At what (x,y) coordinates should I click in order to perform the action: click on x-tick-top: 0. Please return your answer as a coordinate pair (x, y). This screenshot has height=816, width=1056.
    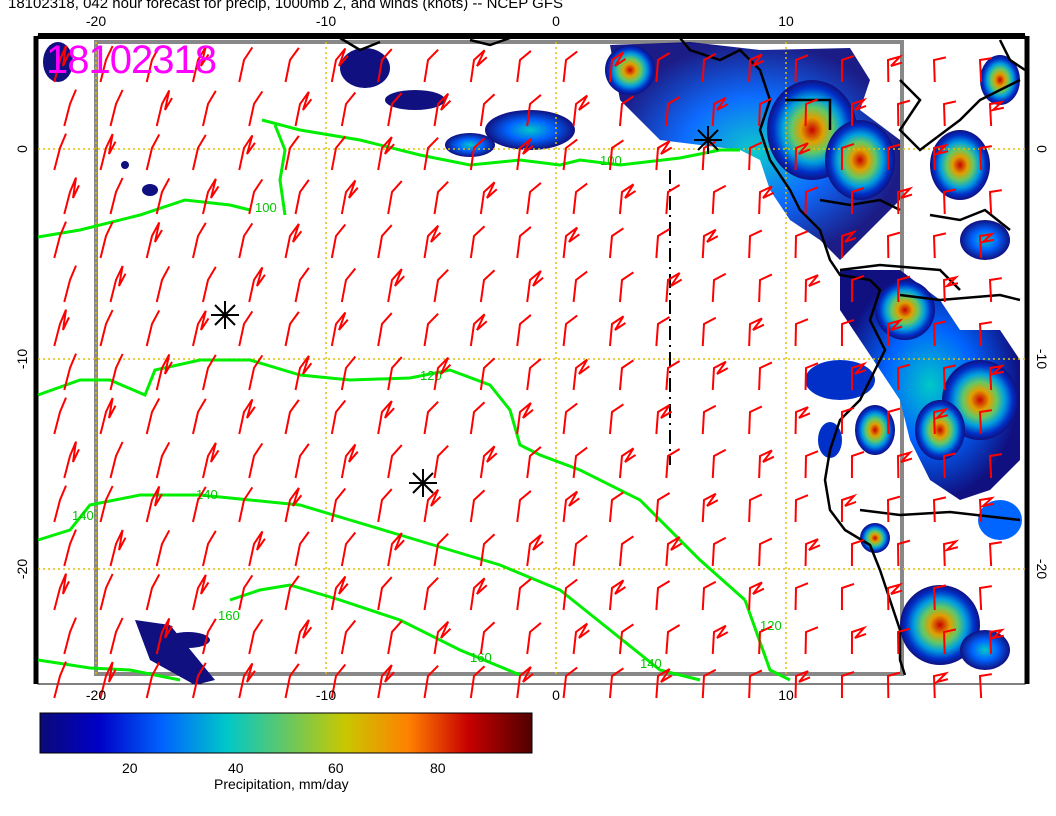
    Looking at the image, I should click on (556, 21).